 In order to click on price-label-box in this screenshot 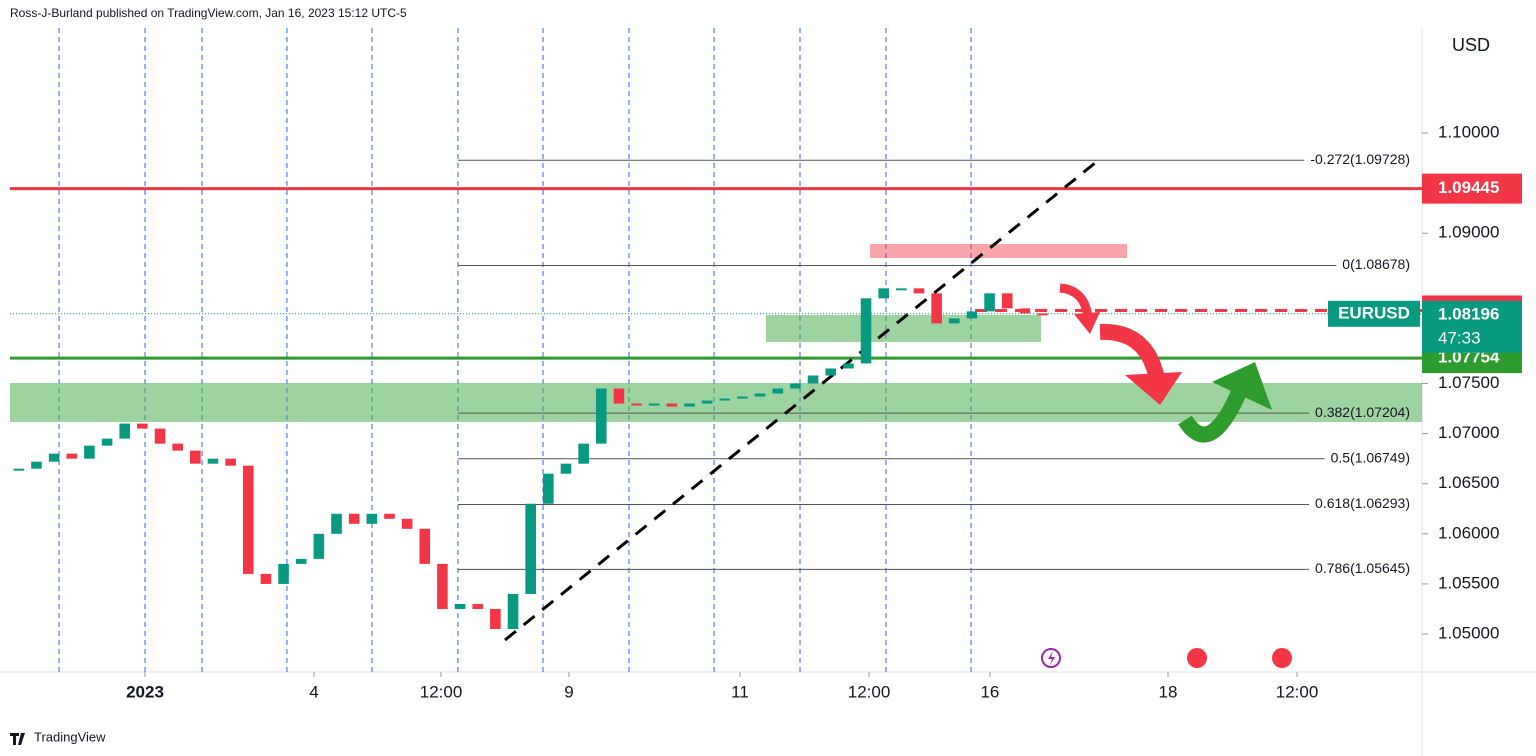, I will do `click(1472, 188)`.